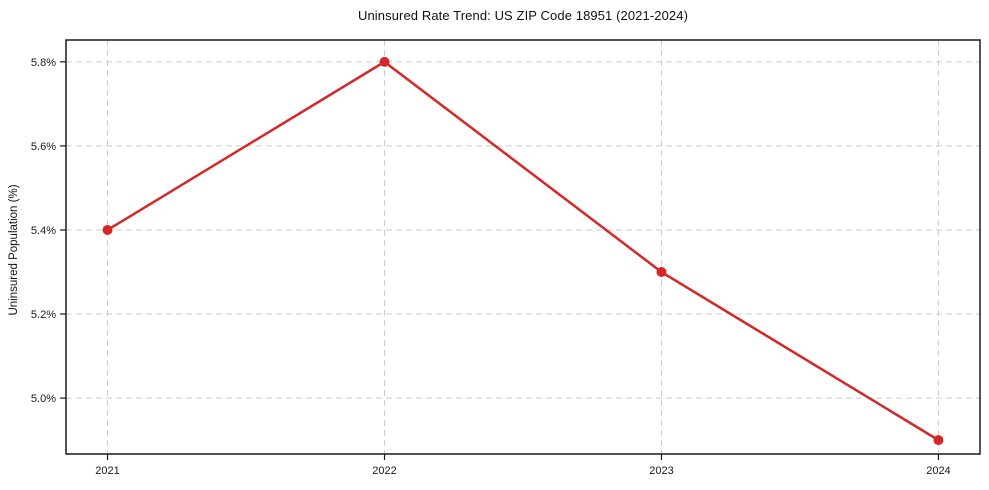 The height and width of the screenshot is (490, 989). What do you see at coordinates (938, 471) in the screenshot?
I see `x-tick-label: 2024` at bounding box center [938, 471].